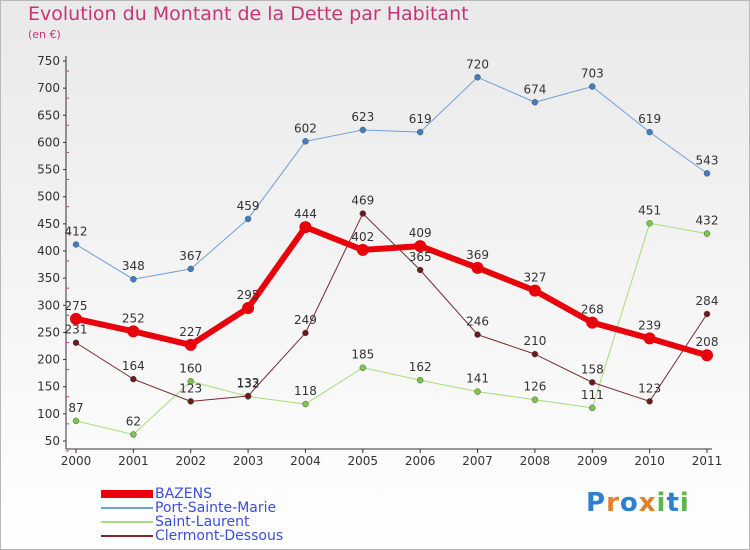 The width and height of the screenshot is (750, 550). What do you see at coordinates (362, 237) in the screenshot?
I see `data-label: 402` at bounding box center [362, 237].